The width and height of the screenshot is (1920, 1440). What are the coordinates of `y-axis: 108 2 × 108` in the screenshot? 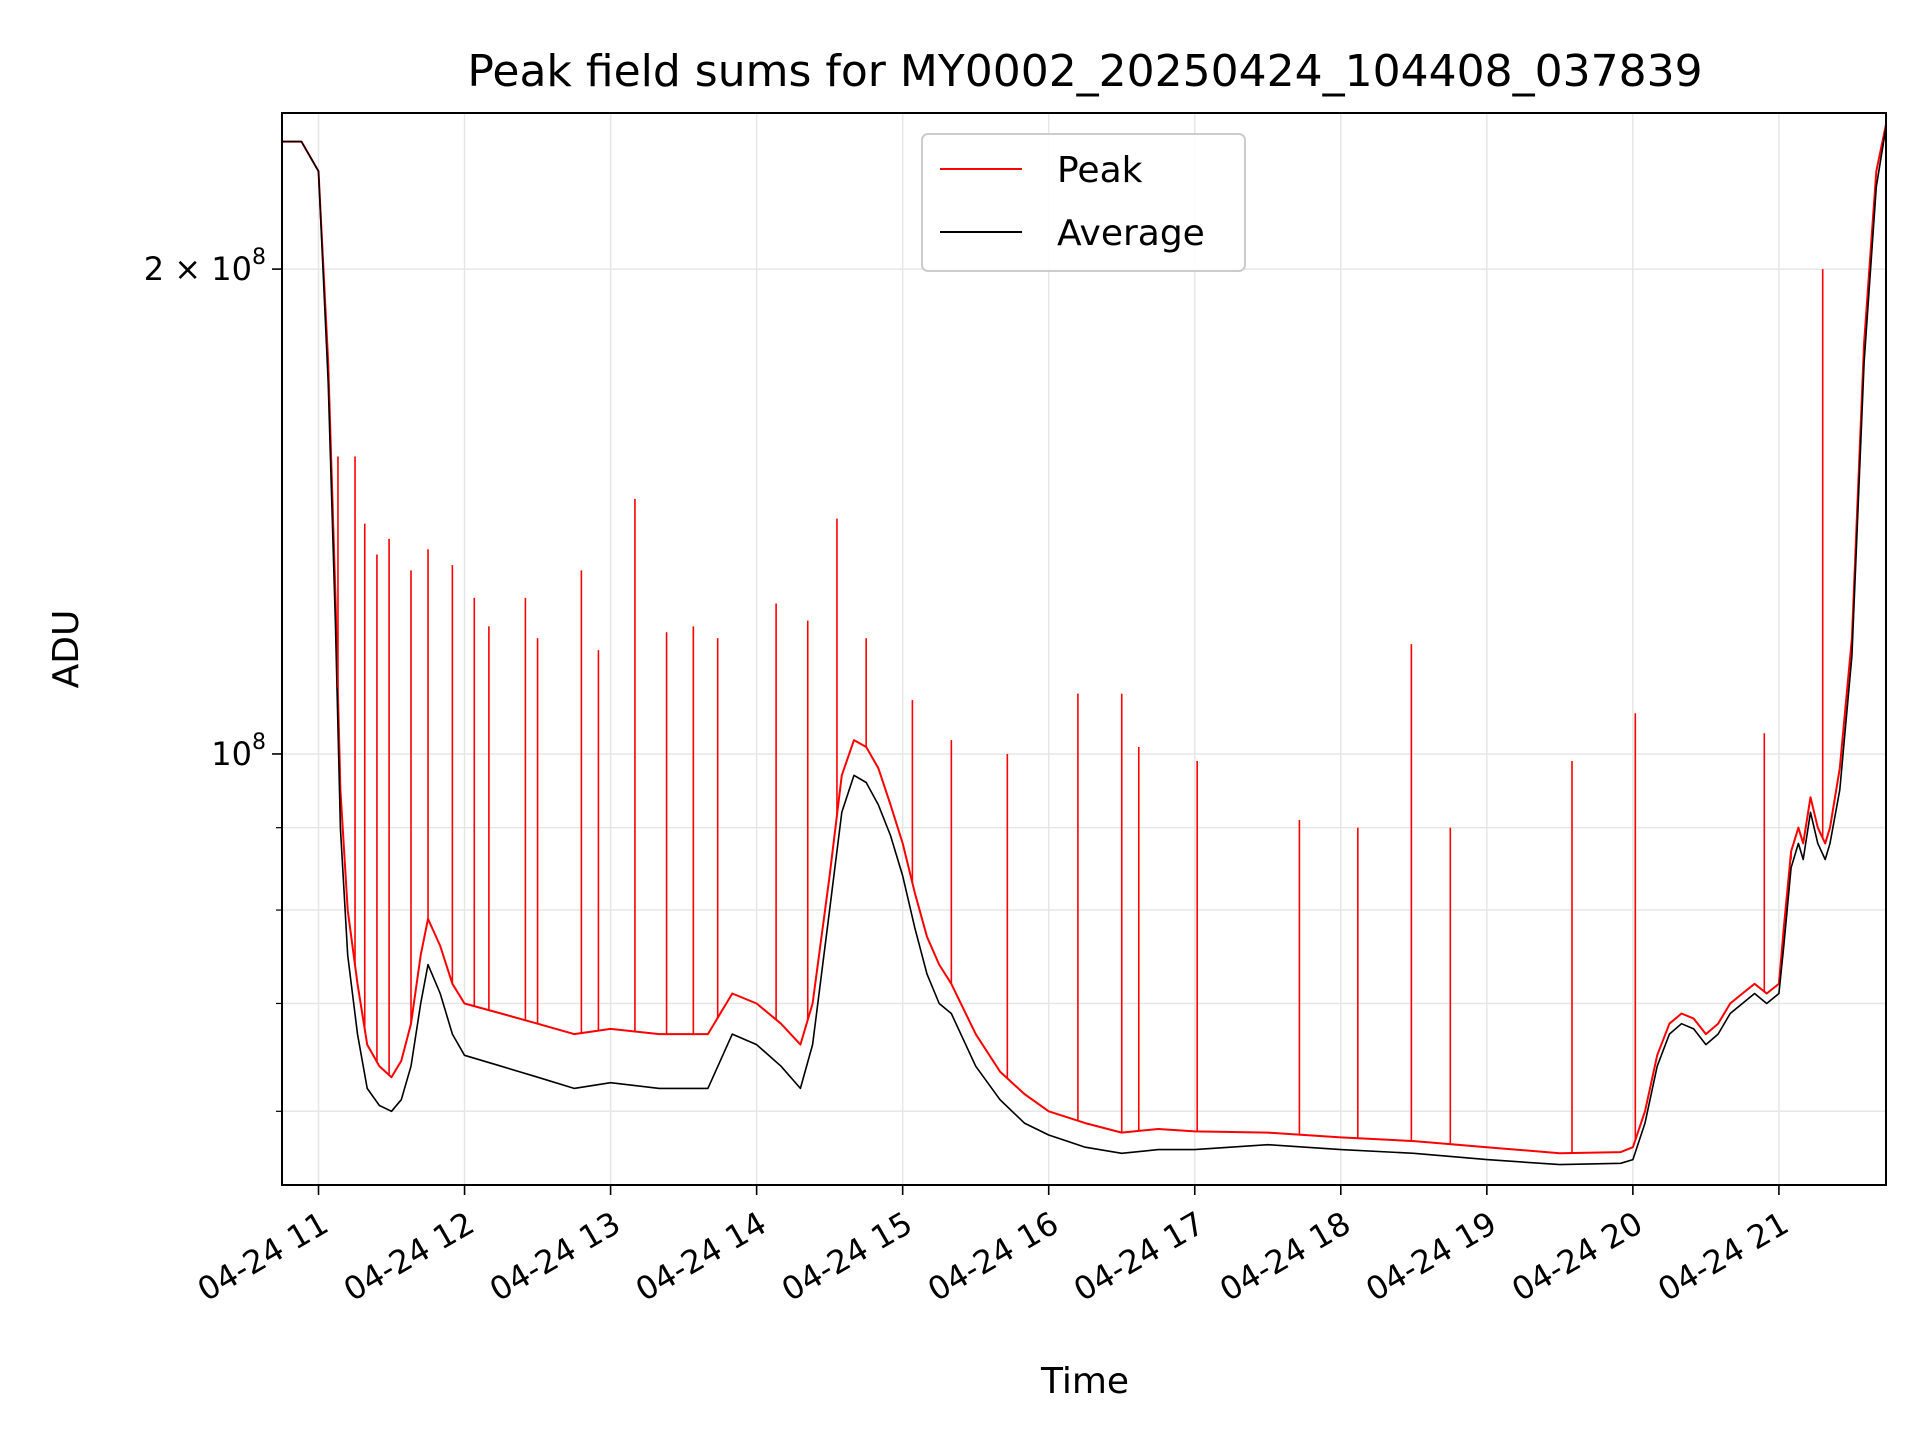 It's located at (213, 678).